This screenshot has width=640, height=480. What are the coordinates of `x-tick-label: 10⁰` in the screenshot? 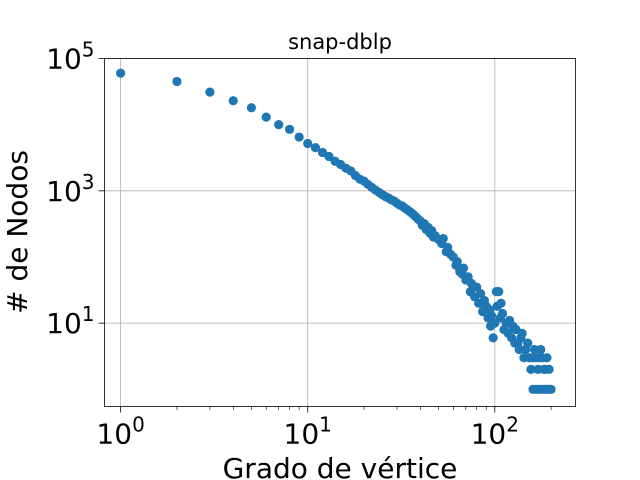 It's located at (120, 432).